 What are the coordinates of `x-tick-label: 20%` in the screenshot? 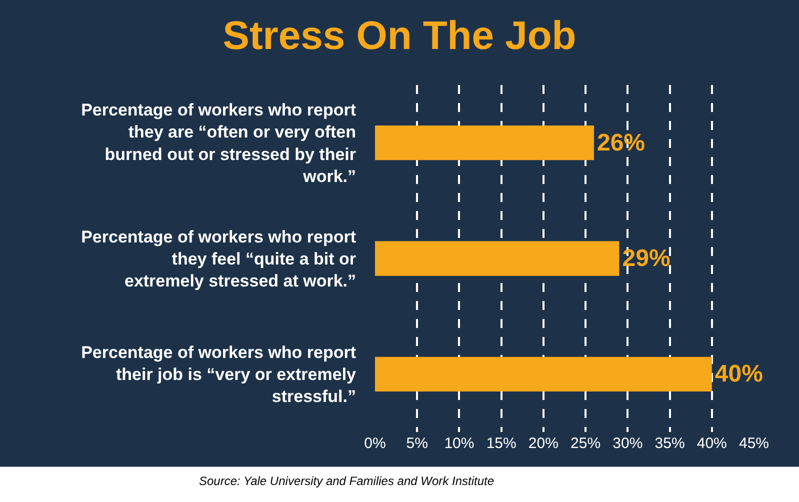 It's located at (543, 443).